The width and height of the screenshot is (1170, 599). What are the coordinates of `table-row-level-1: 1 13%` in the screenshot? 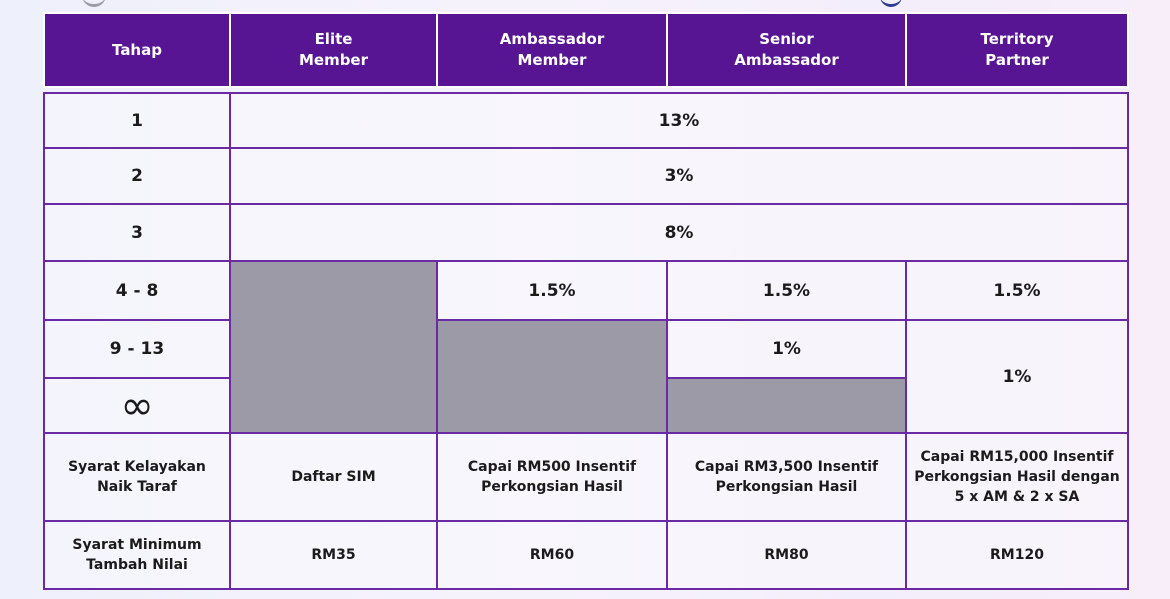 It's located at (586, 120).